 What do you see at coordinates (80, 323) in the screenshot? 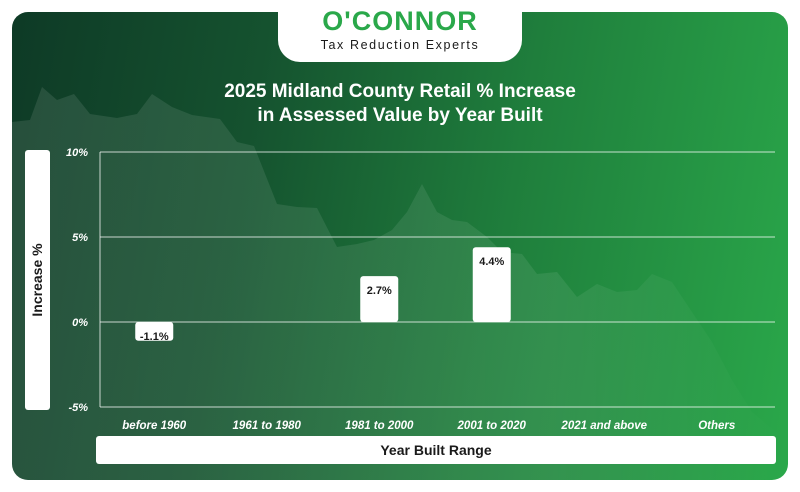
I see `y-tick-label: 0%` at bounding box center [80, 323].